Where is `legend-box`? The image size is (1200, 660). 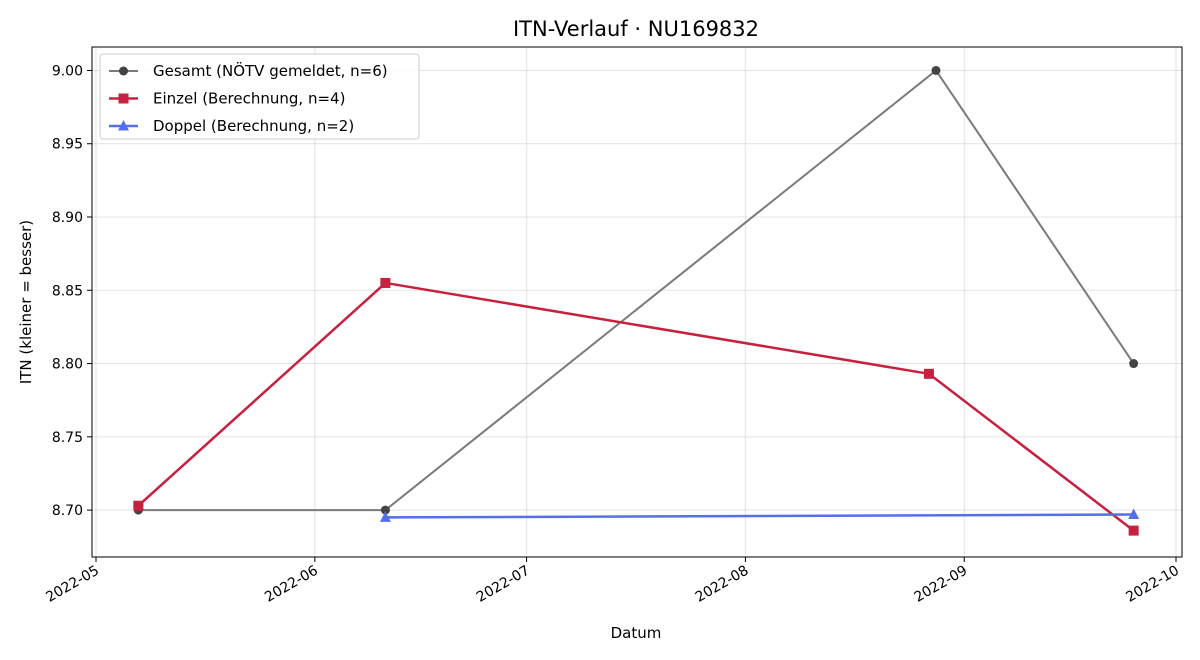 legend-box is located at coordinates (259, 96).